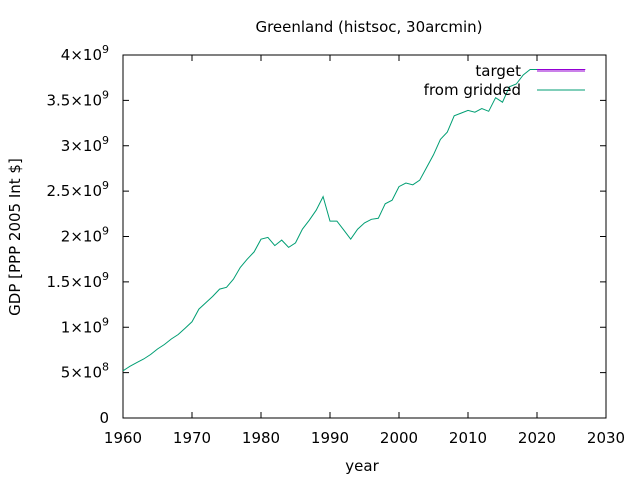 The width and height of the screenshot is (640, 480). What do you see at coordinates (81, 327) in the screenshot?
I see `y-tick-mantissa: 1×10` at bounding box center [81, 327].